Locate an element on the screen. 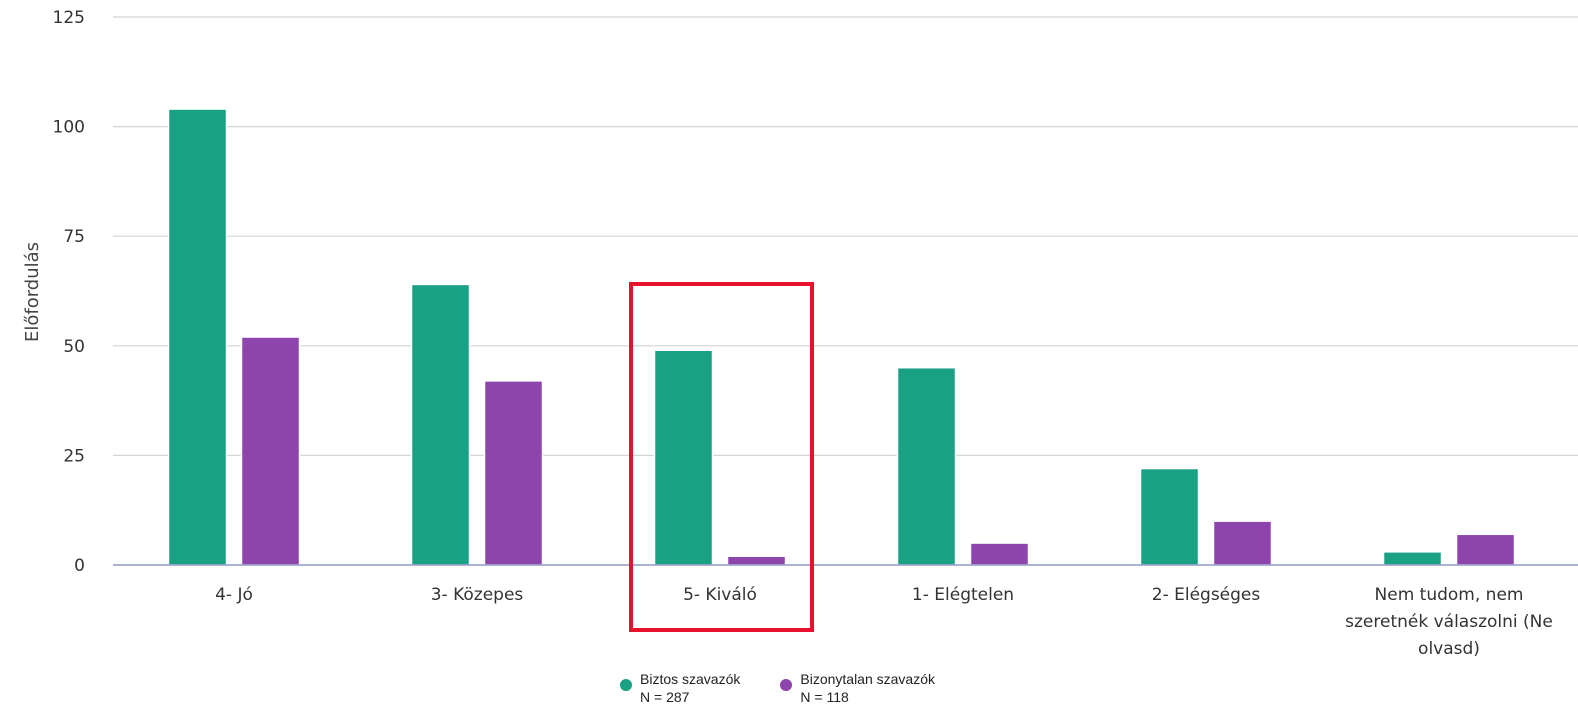 Image resolution: width=1578 pixels, height=720 pixels. y-tick-label: 75 is located at coordinates (74, 237).